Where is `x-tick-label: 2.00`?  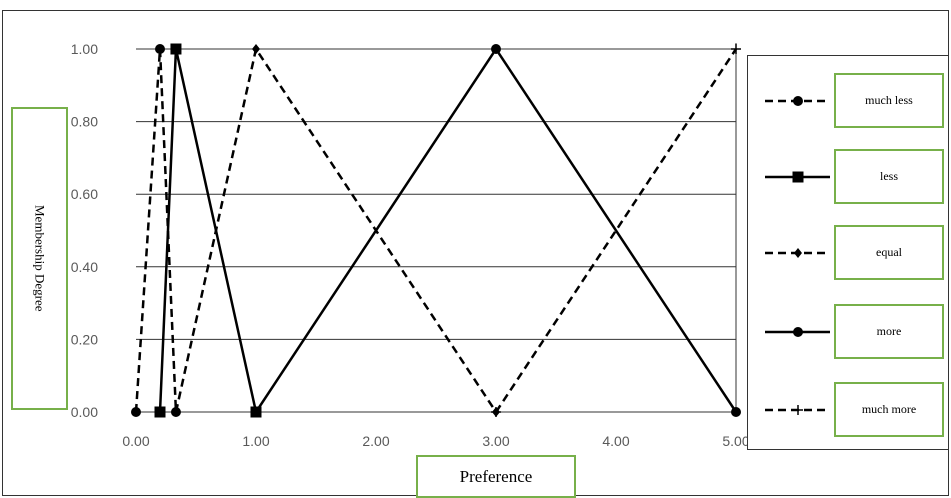
x-tick-label: 2.00 is located at coordinates (375, 441).